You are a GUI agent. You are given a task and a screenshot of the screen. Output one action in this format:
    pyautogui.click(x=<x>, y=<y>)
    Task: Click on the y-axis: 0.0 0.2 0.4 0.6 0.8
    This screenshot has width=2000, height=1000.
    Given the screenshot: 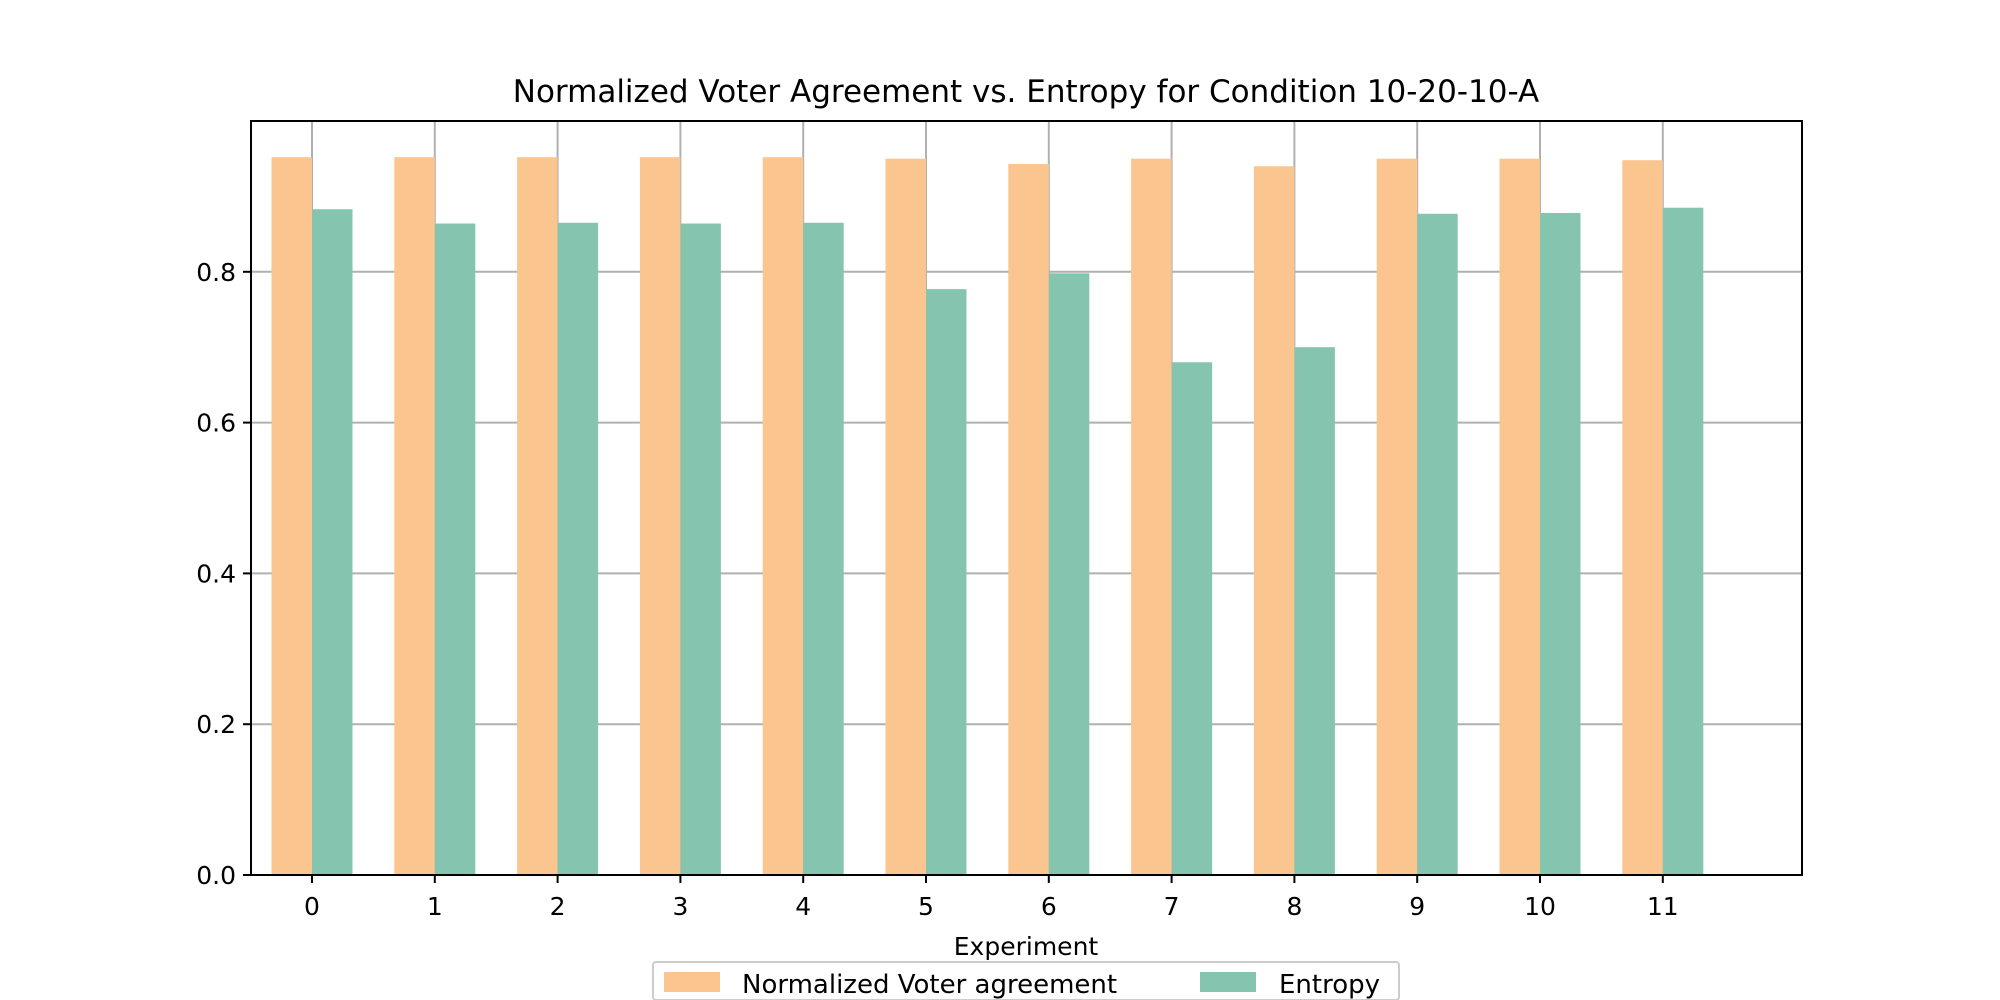 What is the action you would take?
    pyautogui.click(x=223, y=574)
    